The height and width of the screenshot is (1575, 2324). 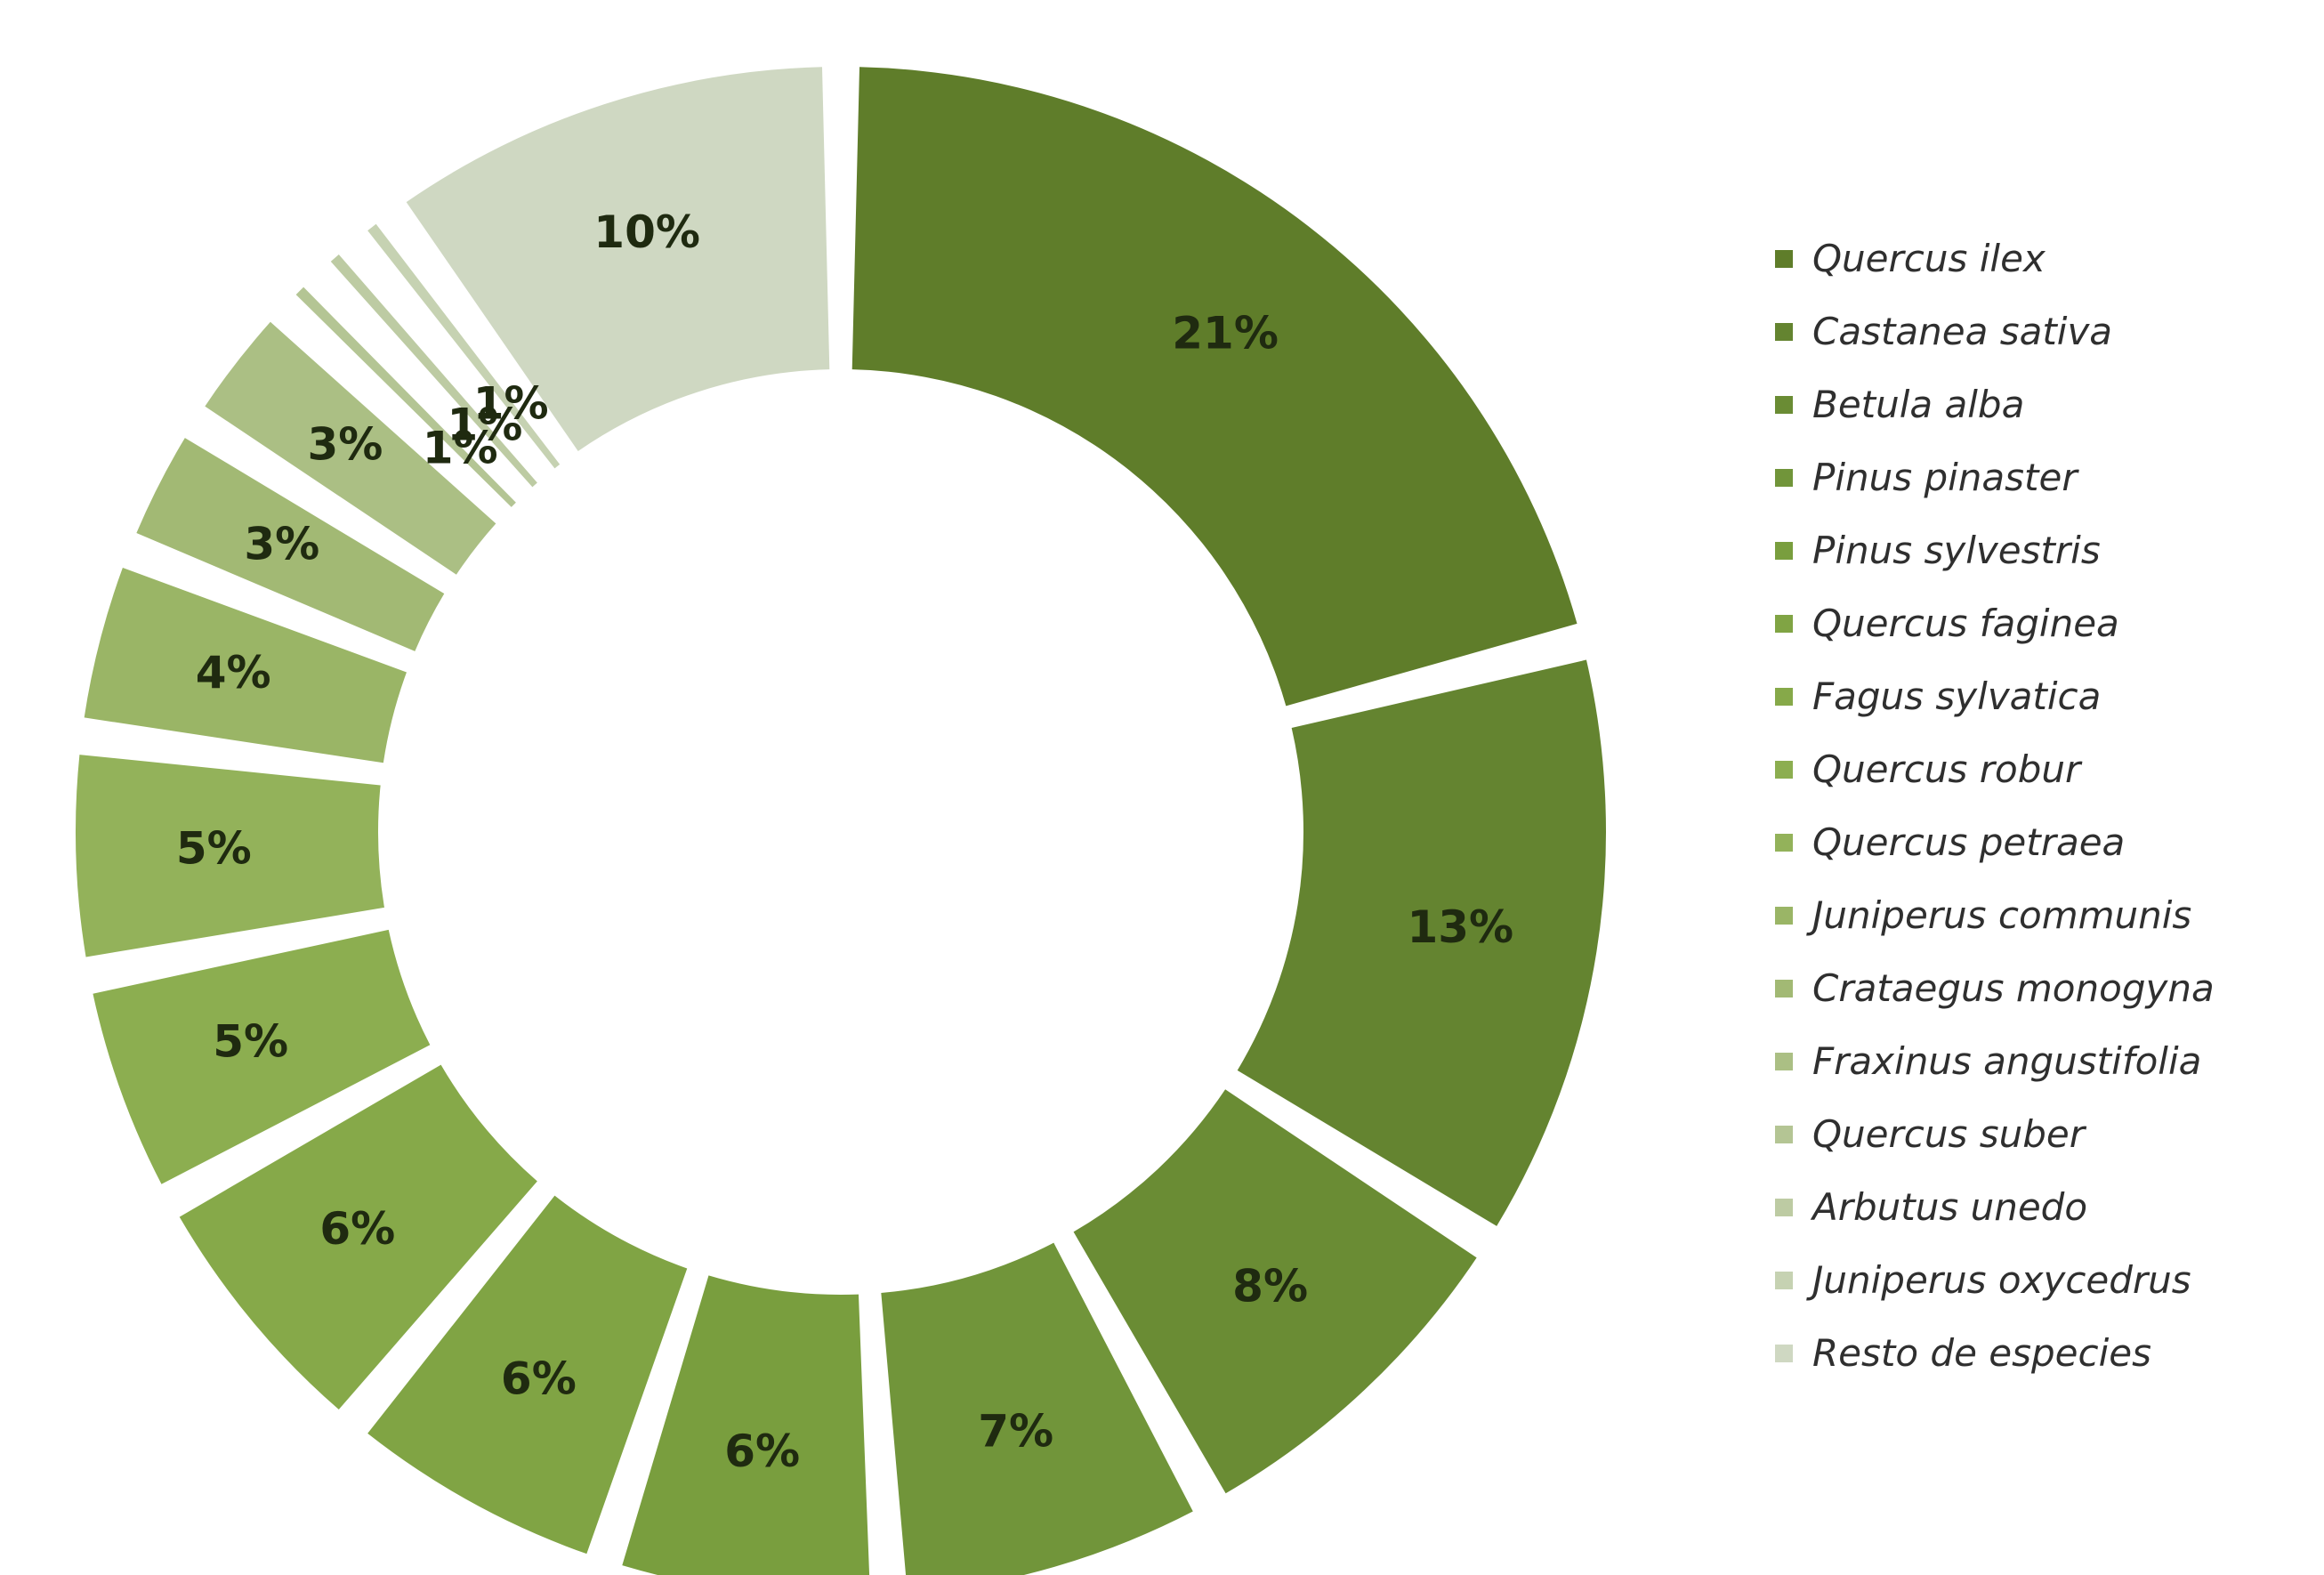 I want to click on slice-label-13: 1%, so click(x=484, y=425).